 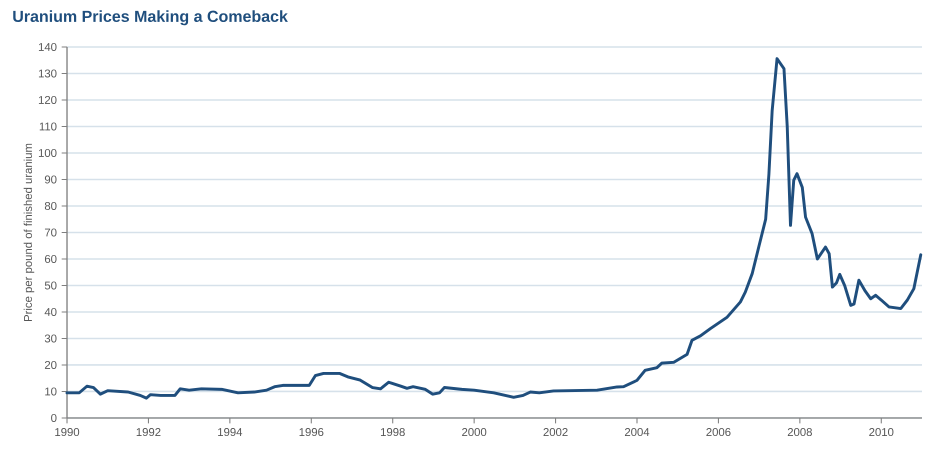 What do you see at coordinates (50, 285) in the screenshot?
I see `y-tick-label: 50` at bounding box center [50, 285].